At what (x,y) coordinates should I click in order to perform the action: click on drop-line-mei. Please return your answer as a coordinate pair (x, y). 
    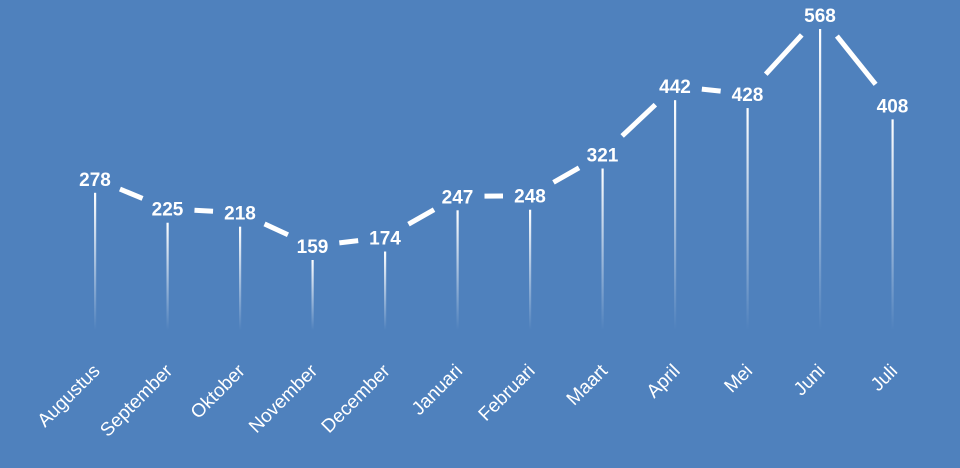
    Looking at the image, I should click on (747, 219).